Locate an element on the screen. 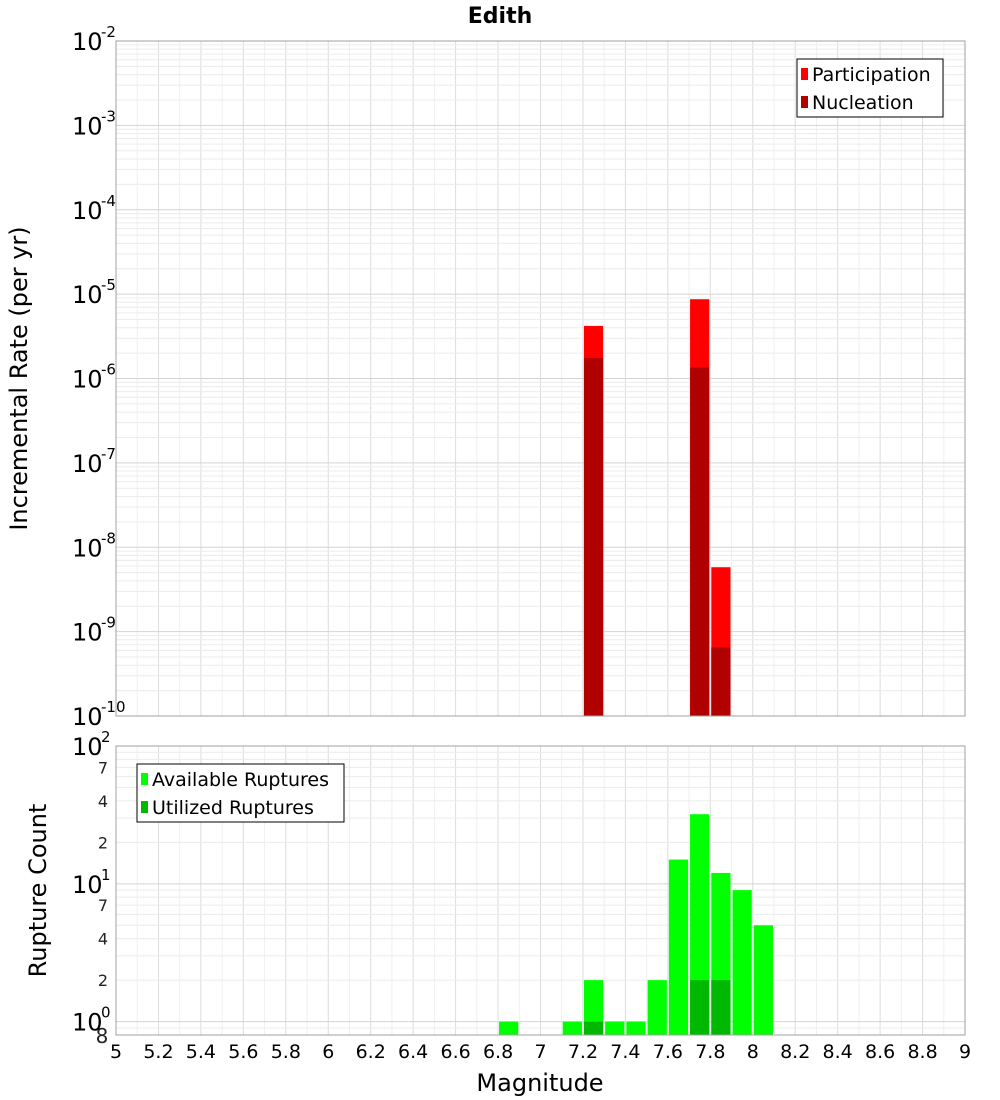 This screenshot has width=1000, height=1100. y-tick-exponent: 2 is located at coordinates (106, 737).